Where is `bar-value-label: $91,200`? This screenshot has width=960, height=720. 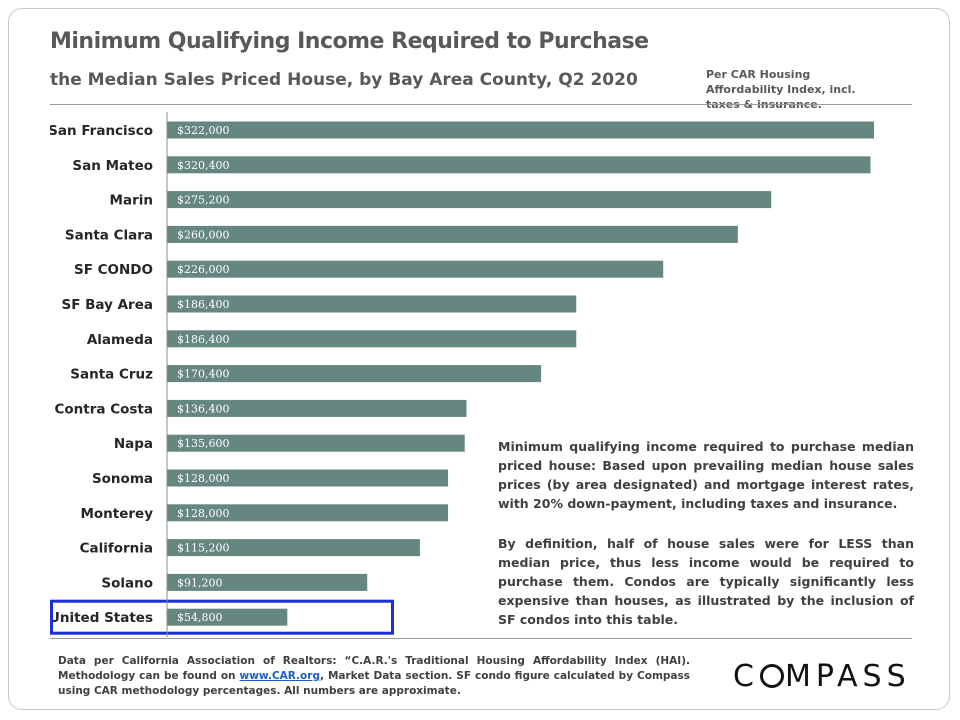
bar-value-label: $91,200 is located at coordinates (200, 582).